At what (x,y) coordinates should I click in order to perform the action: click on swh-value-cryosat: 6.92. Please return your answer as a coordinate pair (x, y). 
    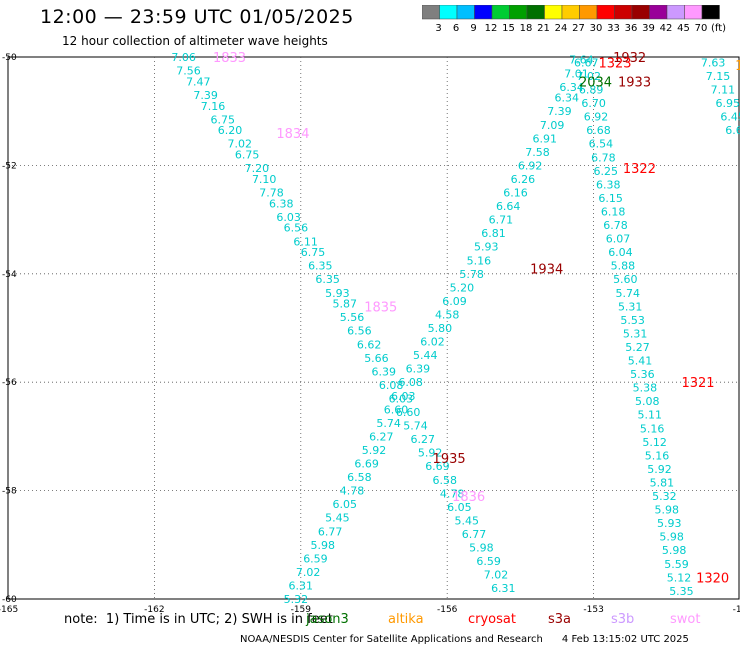
    Looking at the image, I should click on (596, 117).